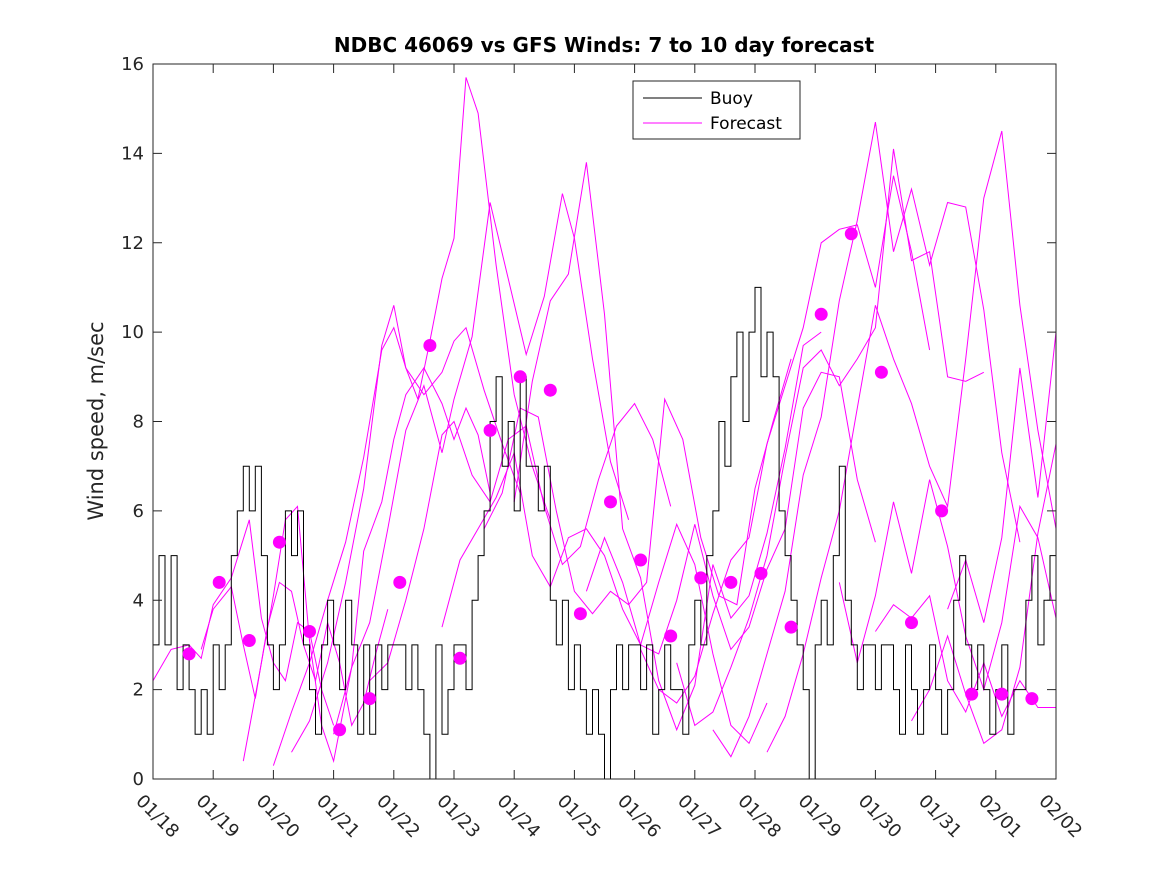  What do you see at coordinates (138, 690) in the screenshot?
I see `y-tick-label: 2` at bounding box center [138, 690].